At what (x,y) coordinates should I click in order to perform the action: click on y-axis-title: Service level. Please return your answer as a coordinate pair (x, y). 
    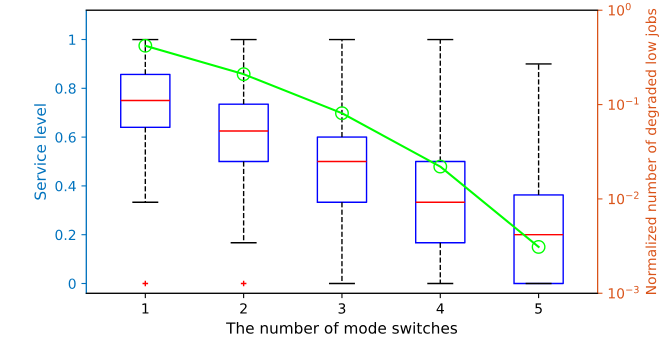
    Looking at the image, I should click on (40, 152).